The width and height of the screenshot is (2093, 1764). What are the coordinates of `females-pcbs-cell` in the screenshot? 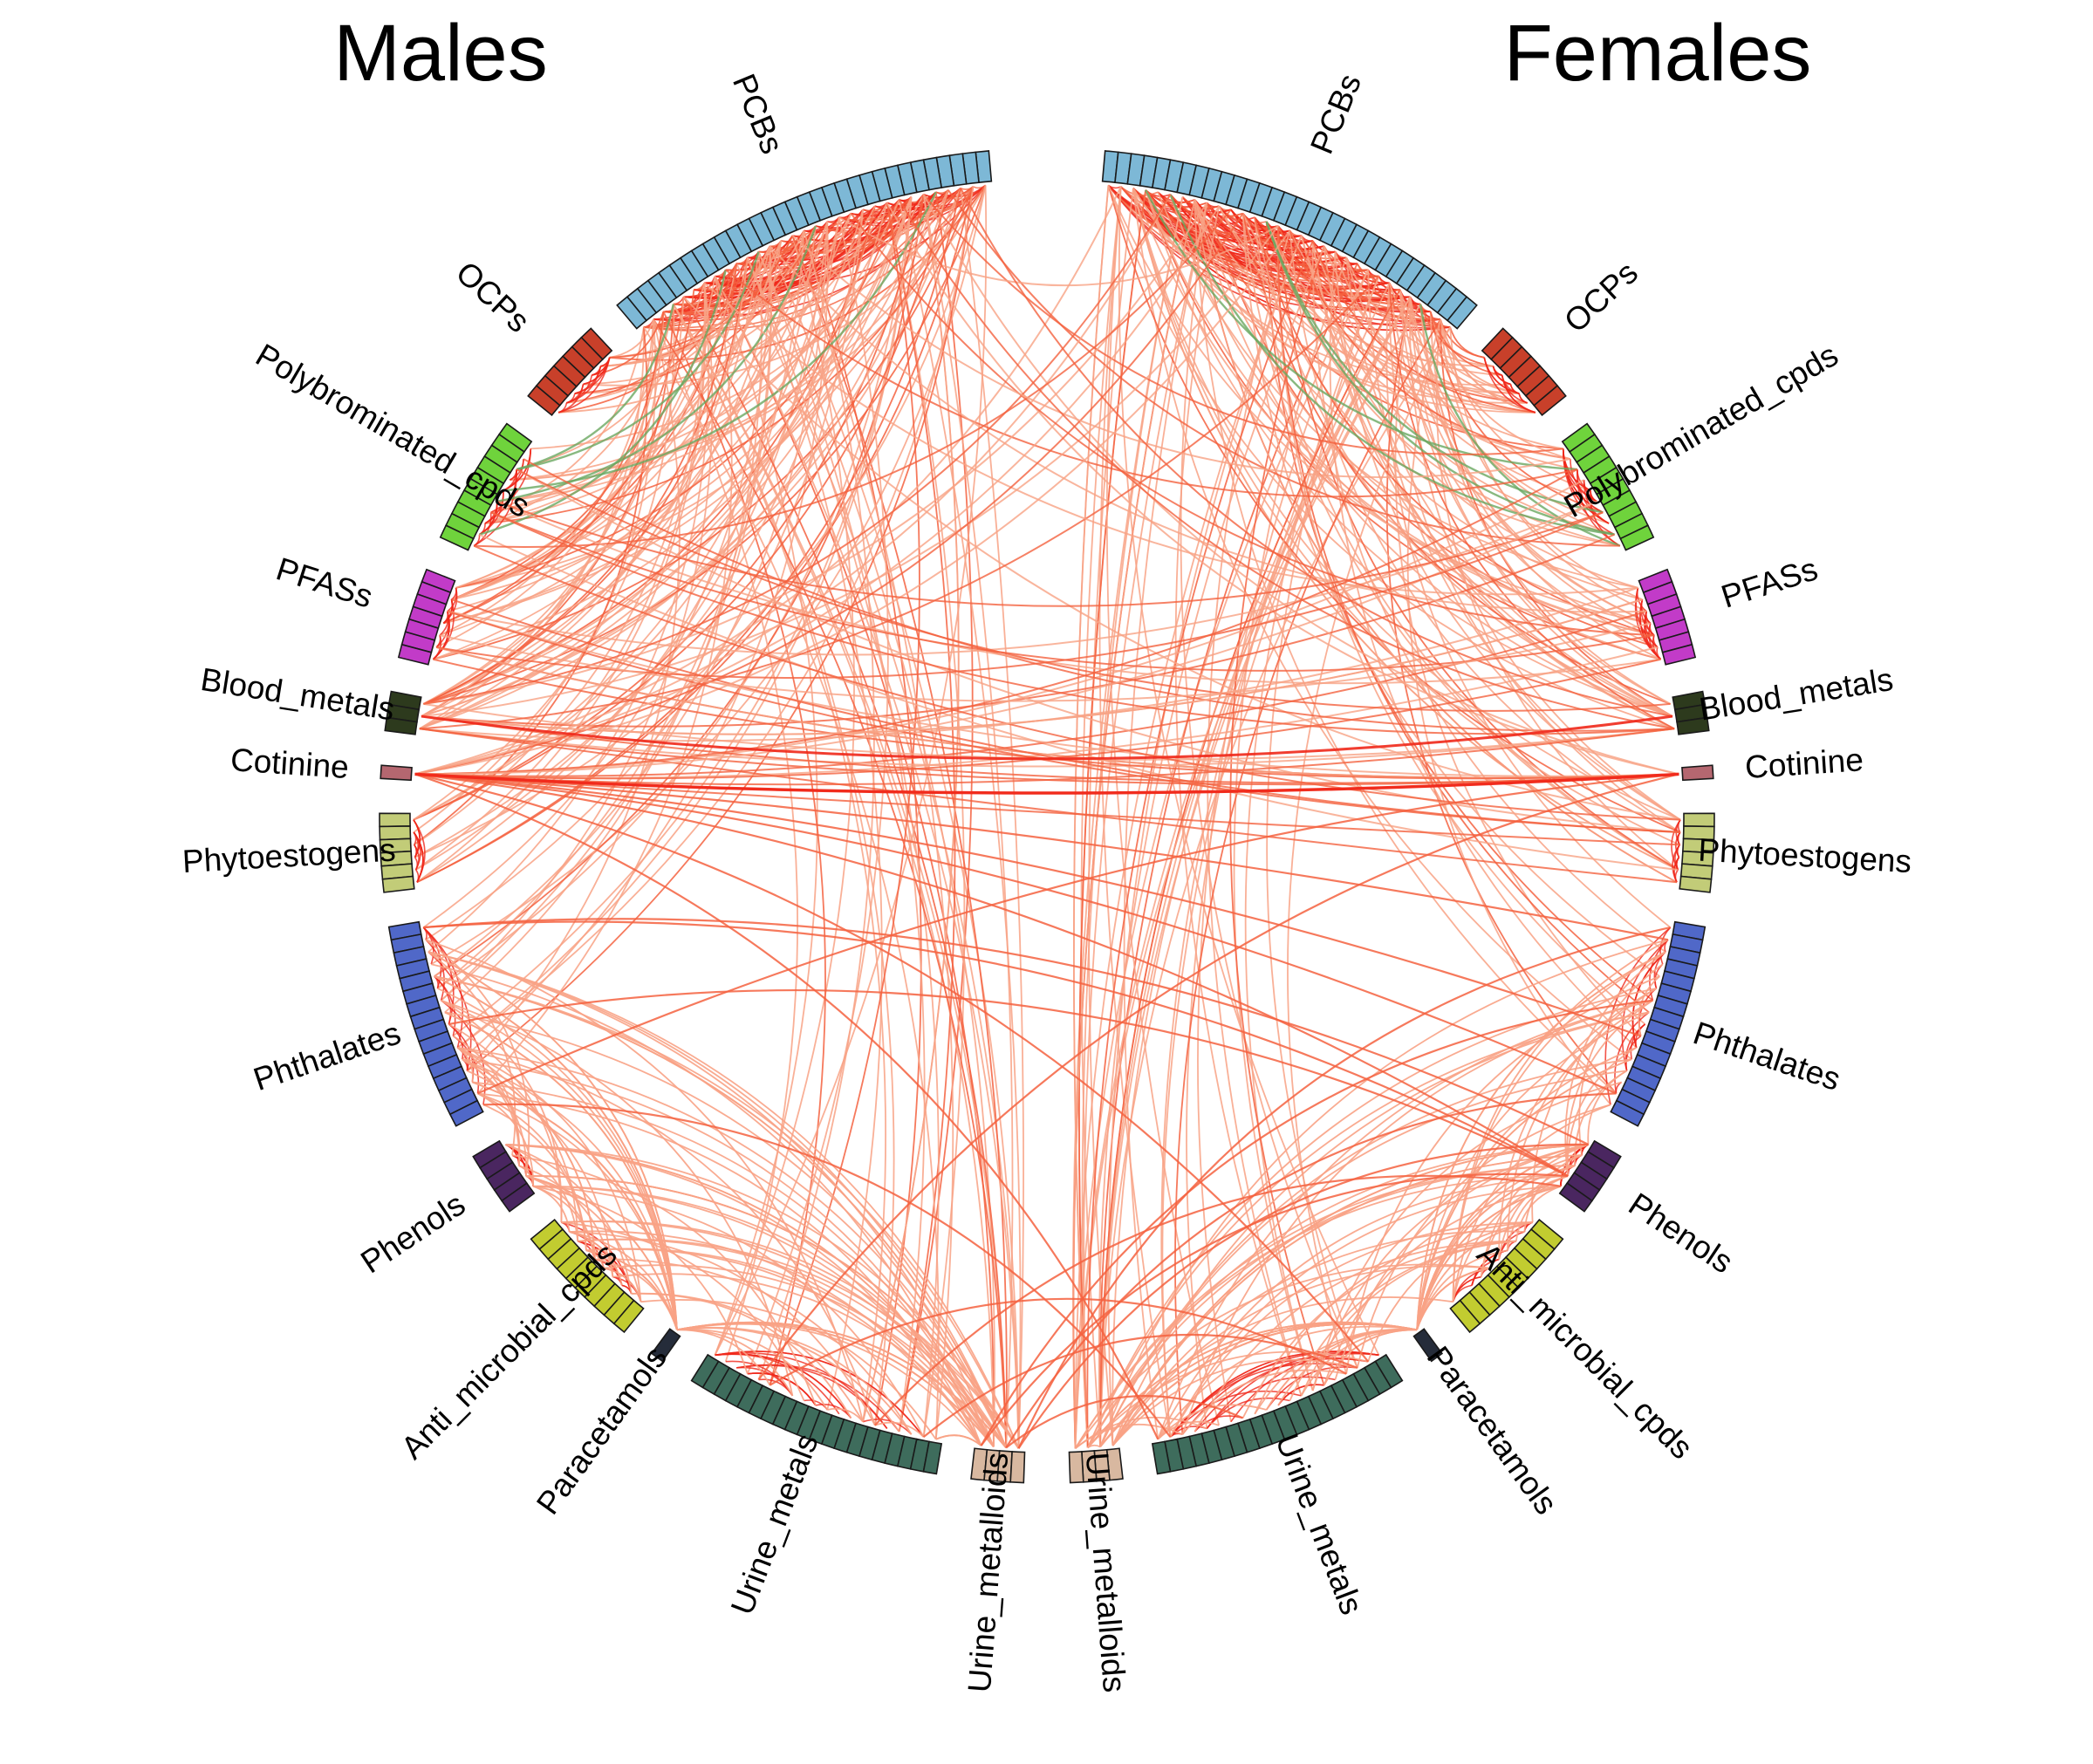 It's located at (1462, 313).